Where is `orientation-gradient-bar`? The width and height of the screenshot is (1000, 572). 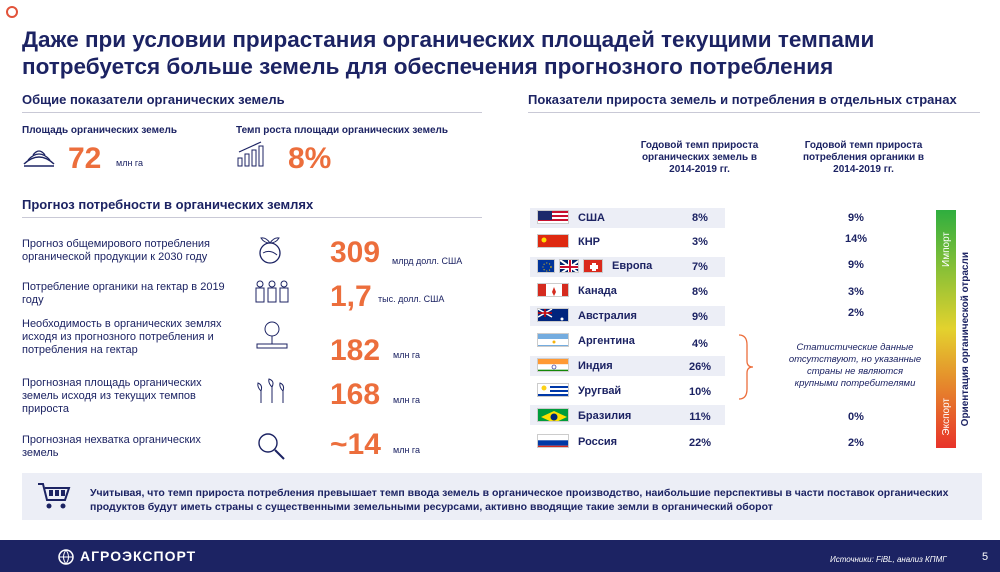 orientation-gradient-bar is located at coordinates (946, 329).